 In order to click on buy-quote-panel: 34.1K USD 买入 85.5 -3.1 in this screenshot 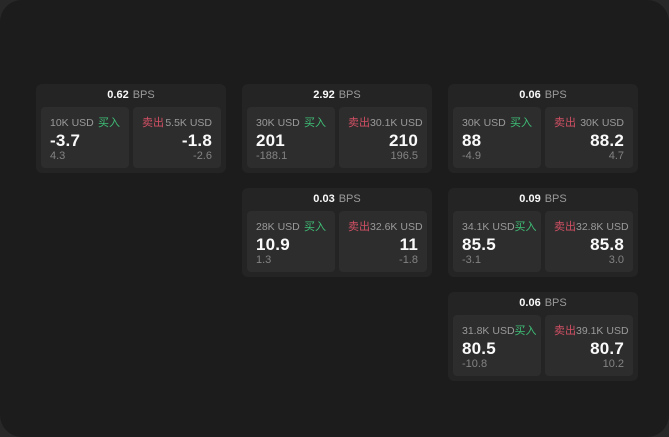, I will do `click(497, 241)`.